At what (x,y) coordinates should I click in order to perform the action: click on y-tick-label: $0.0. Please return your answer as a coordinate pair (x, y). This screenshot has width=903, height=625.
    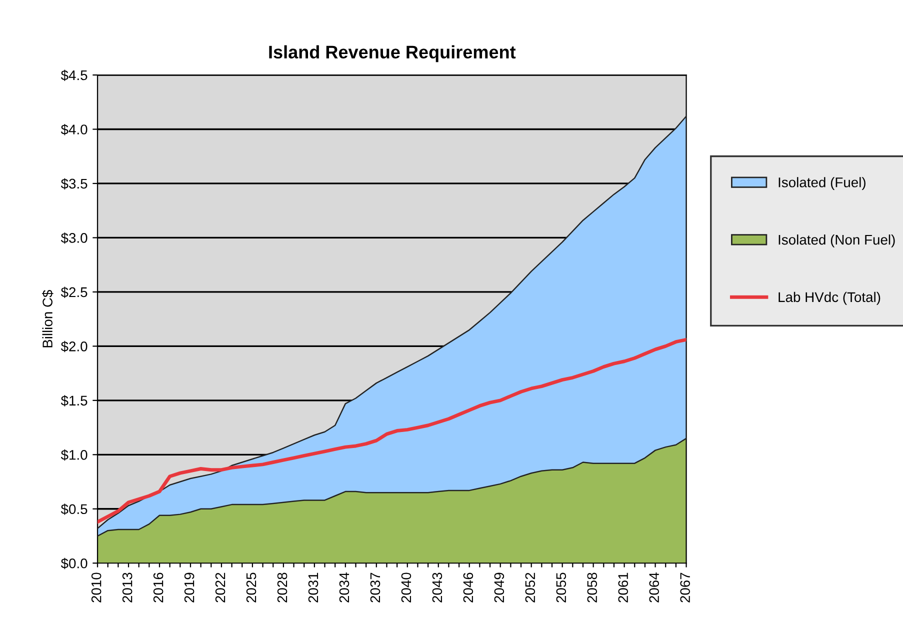
    Looking at the image, I should click on (74, 564).